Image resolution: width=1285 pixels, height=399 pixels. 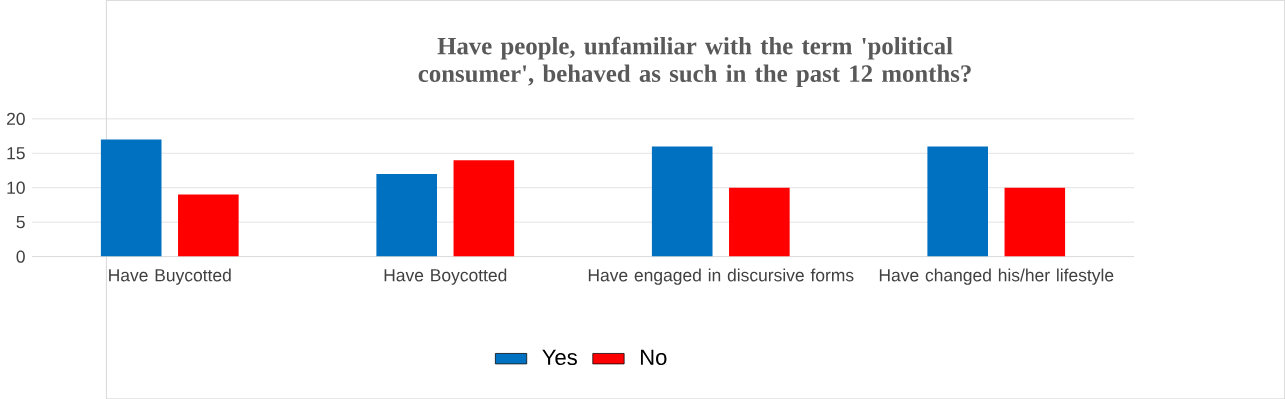 What do you see at coordinates (694, 61) in the screenshot?
I see `chart-title: Have people, unfamiliar with the term 'political consumer', behaved as such in the past 12 months?` at bounding box center [694, 61].